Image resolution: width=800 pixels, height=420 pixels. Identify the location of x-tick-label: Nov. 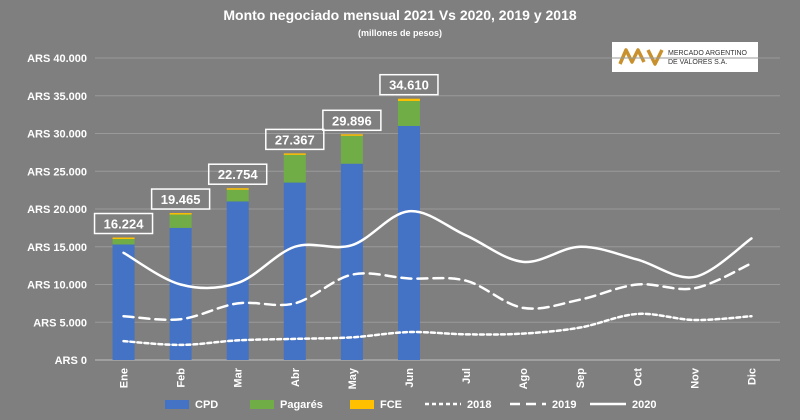
(695, 378).